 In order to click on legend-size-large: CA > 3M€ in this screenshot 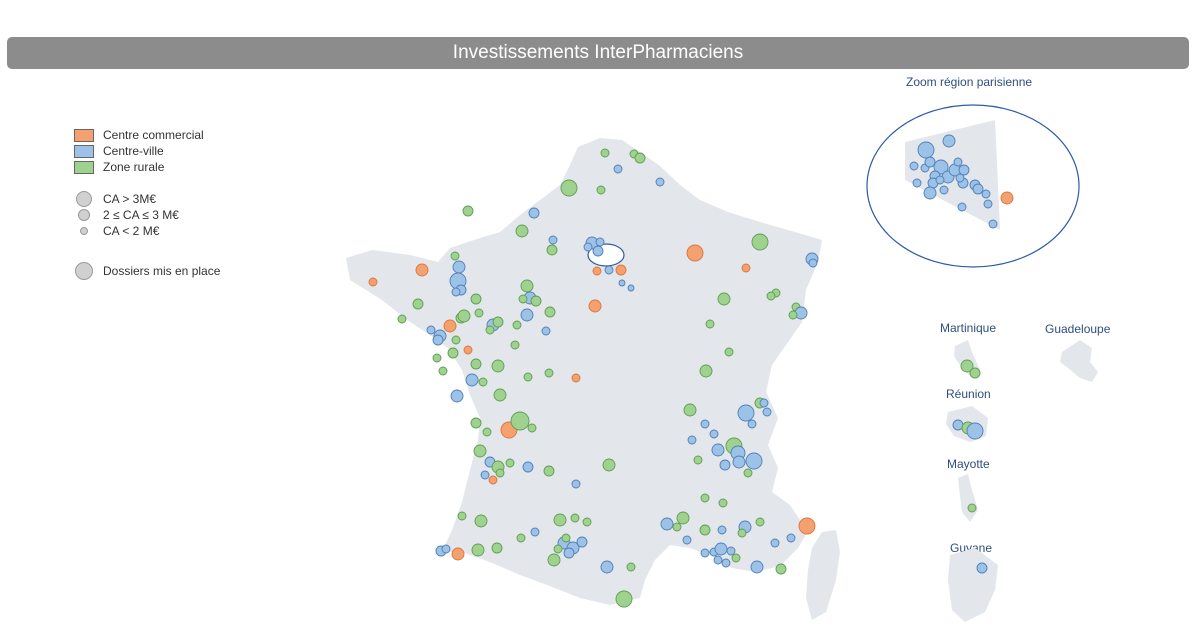, I will do `click(147, 199)`.